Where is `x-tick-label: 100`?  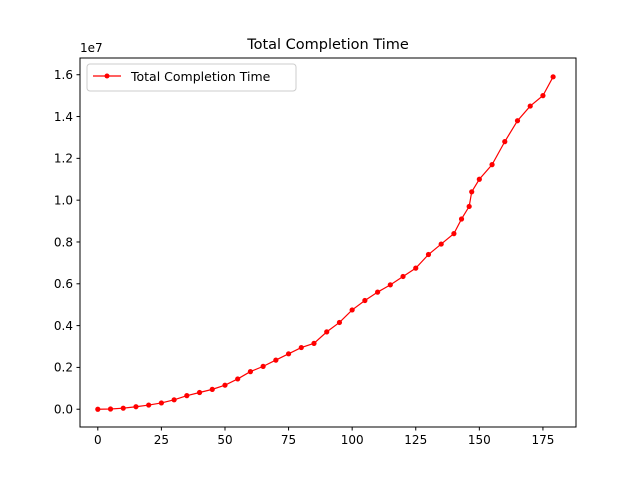 x-tick-label: 100 is located at coordinates (352, 440).